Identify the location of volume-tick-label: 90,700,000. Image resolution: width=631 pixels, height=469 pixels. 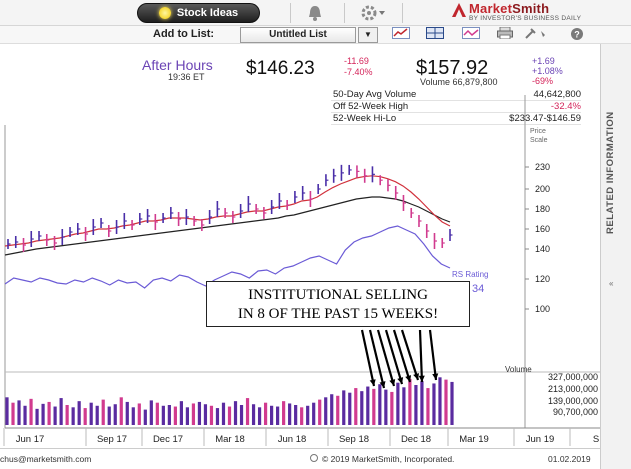
(575, 412).